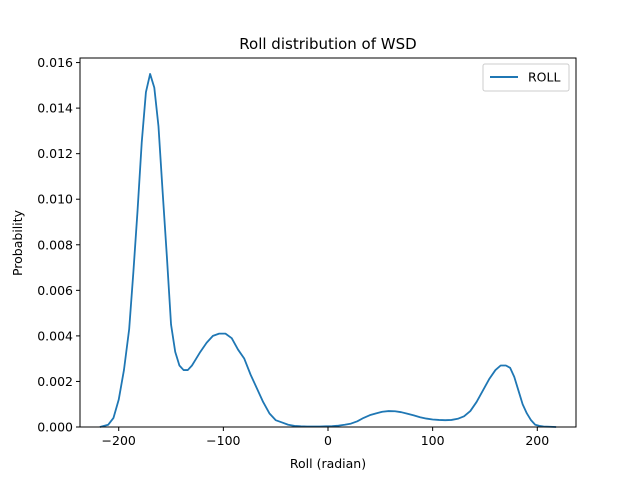 Image resolution: width=640 pixels, height=480 pixels. I want to click on y-tick-label: 0.014, so click(55, 108).